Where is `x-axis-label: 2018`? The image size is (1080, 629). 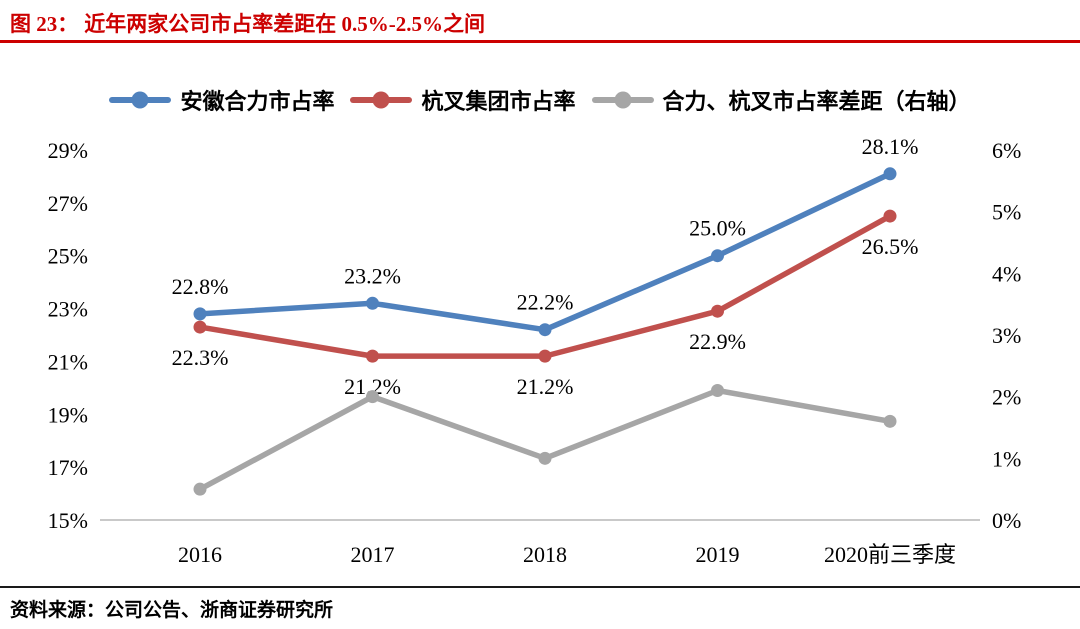 x-axis-label: 2018 is located at coordinates (545, 554).